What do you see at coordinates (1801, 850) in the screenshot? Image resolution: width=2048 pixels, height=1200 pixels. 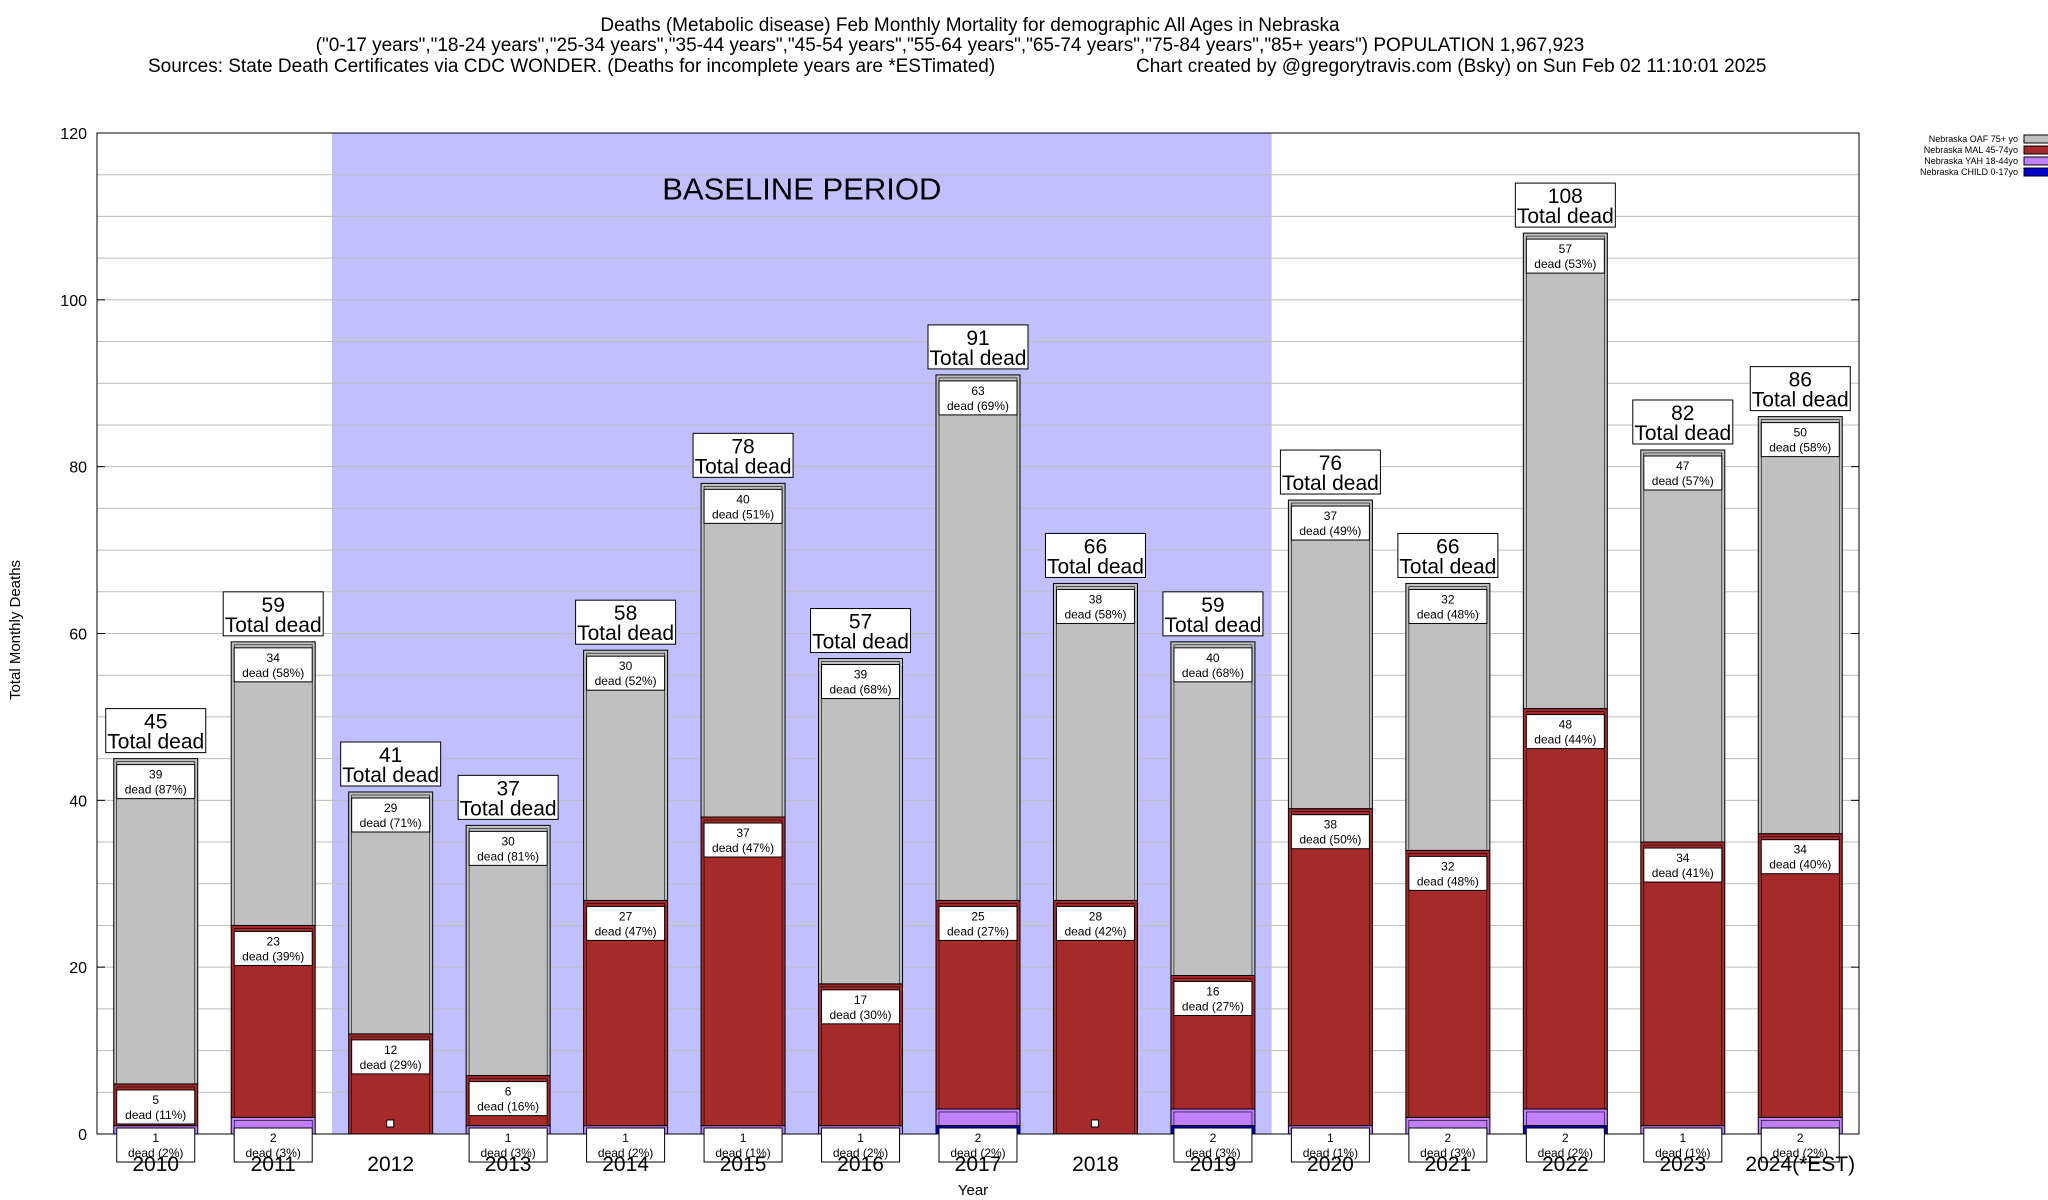 I see `segment-count-label: 34` at bounding box center [1801, 850].